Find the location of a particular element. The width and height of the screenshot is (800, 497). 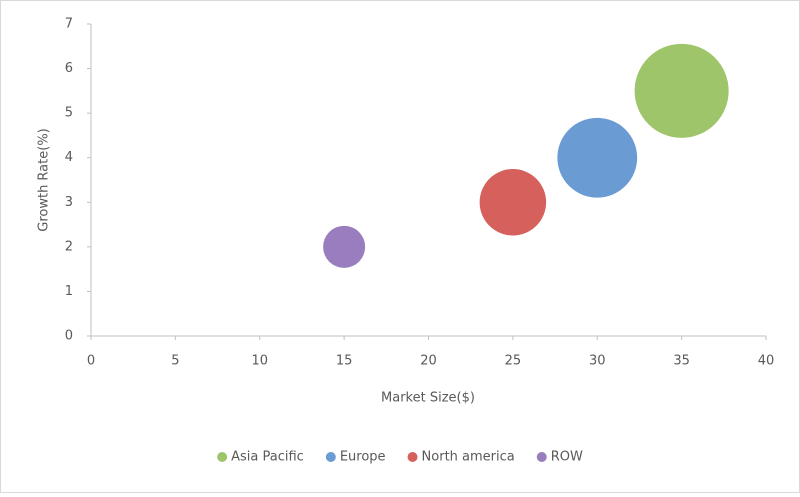

x-tick-label: 25 is located at coordinates (513, 361).